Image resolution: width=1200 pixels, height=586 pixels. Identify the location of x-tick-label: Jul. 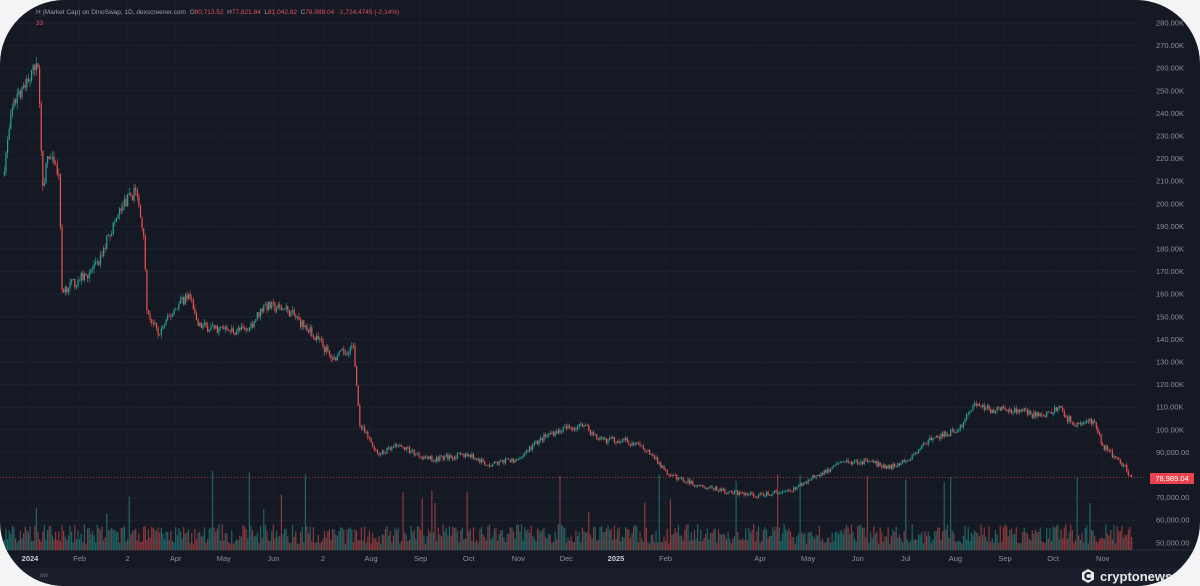
(906, 558).